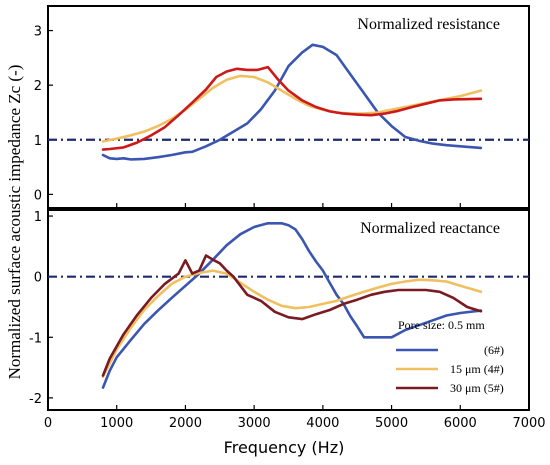 The width and height of the screenshot is (550, 465). What do you see at coordinates (35, 338) in the screenshot?
I see `y-tick-label: -1` at bounding box center [35, 338].